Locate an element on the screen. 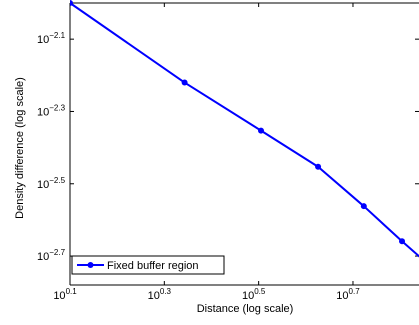 This screenshot has height=325, width=419. y-tick-label: 10−2.7 is located at coordinates (51, 255).